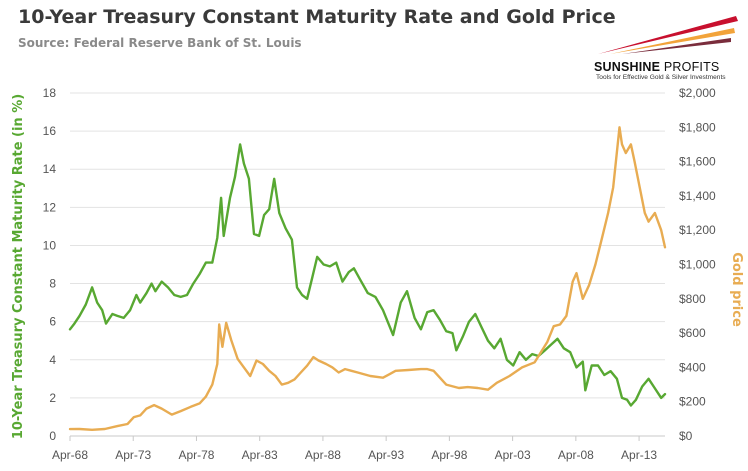 This screenshot has width=748, height=471. What do you see at coordinates (736, 289) in the screenshot?
I see `y-right-axis-title: Gold price` at bounding box center [736, 289].